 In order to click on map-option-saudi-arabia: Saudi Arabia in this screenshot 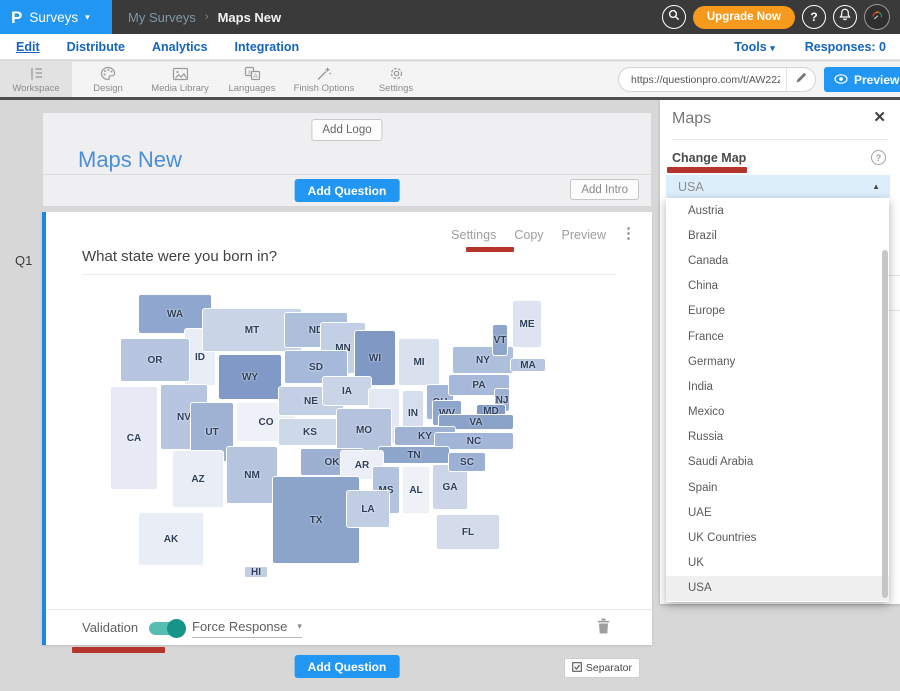, I will do `click(721, 462)`.